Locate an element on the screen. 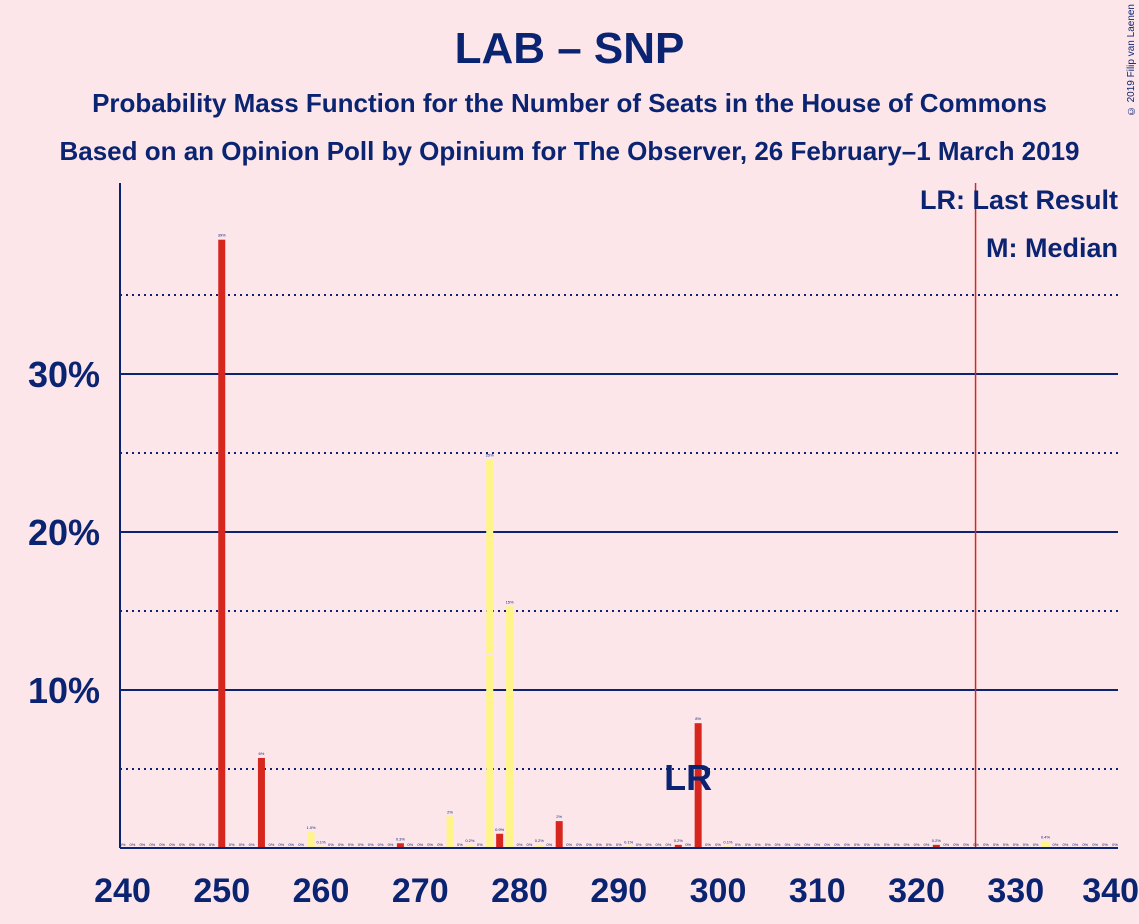 This screenshot has width=1139, height=924. data-label-311: 0% is located at coordinates (827, 844).